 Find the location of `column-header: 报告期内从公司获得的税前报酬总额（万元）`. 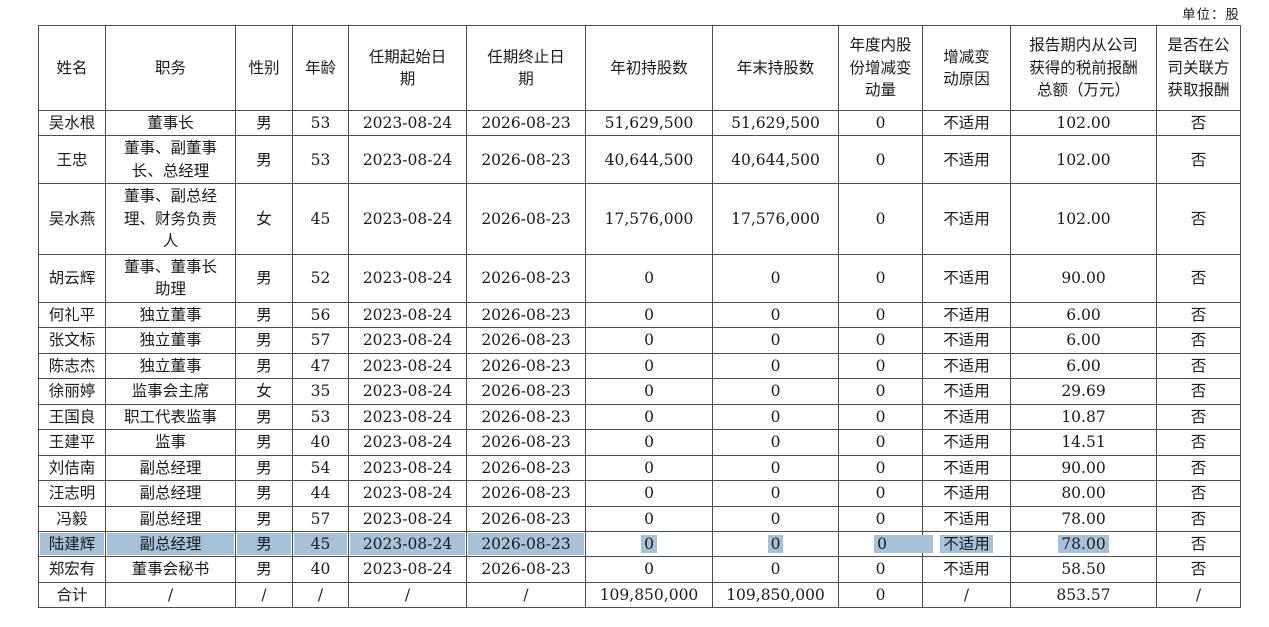

column-header: 报告期内从公司获得的税前报酬总额（万元） is located at coordinates (1083, 68).